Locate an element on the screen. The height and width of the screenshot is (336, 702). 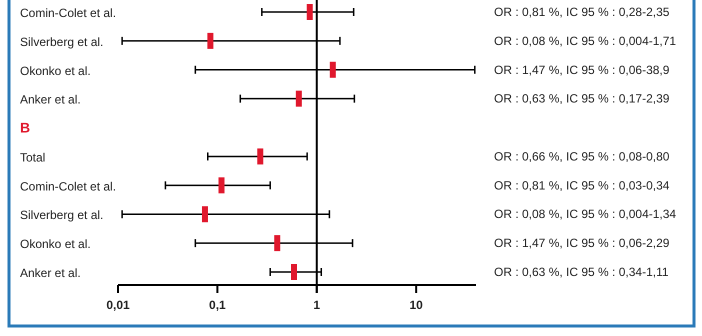
text: OR : 1,47 %, IC 95 % : 0,06-2,29 is located at coordinates (582, 243).